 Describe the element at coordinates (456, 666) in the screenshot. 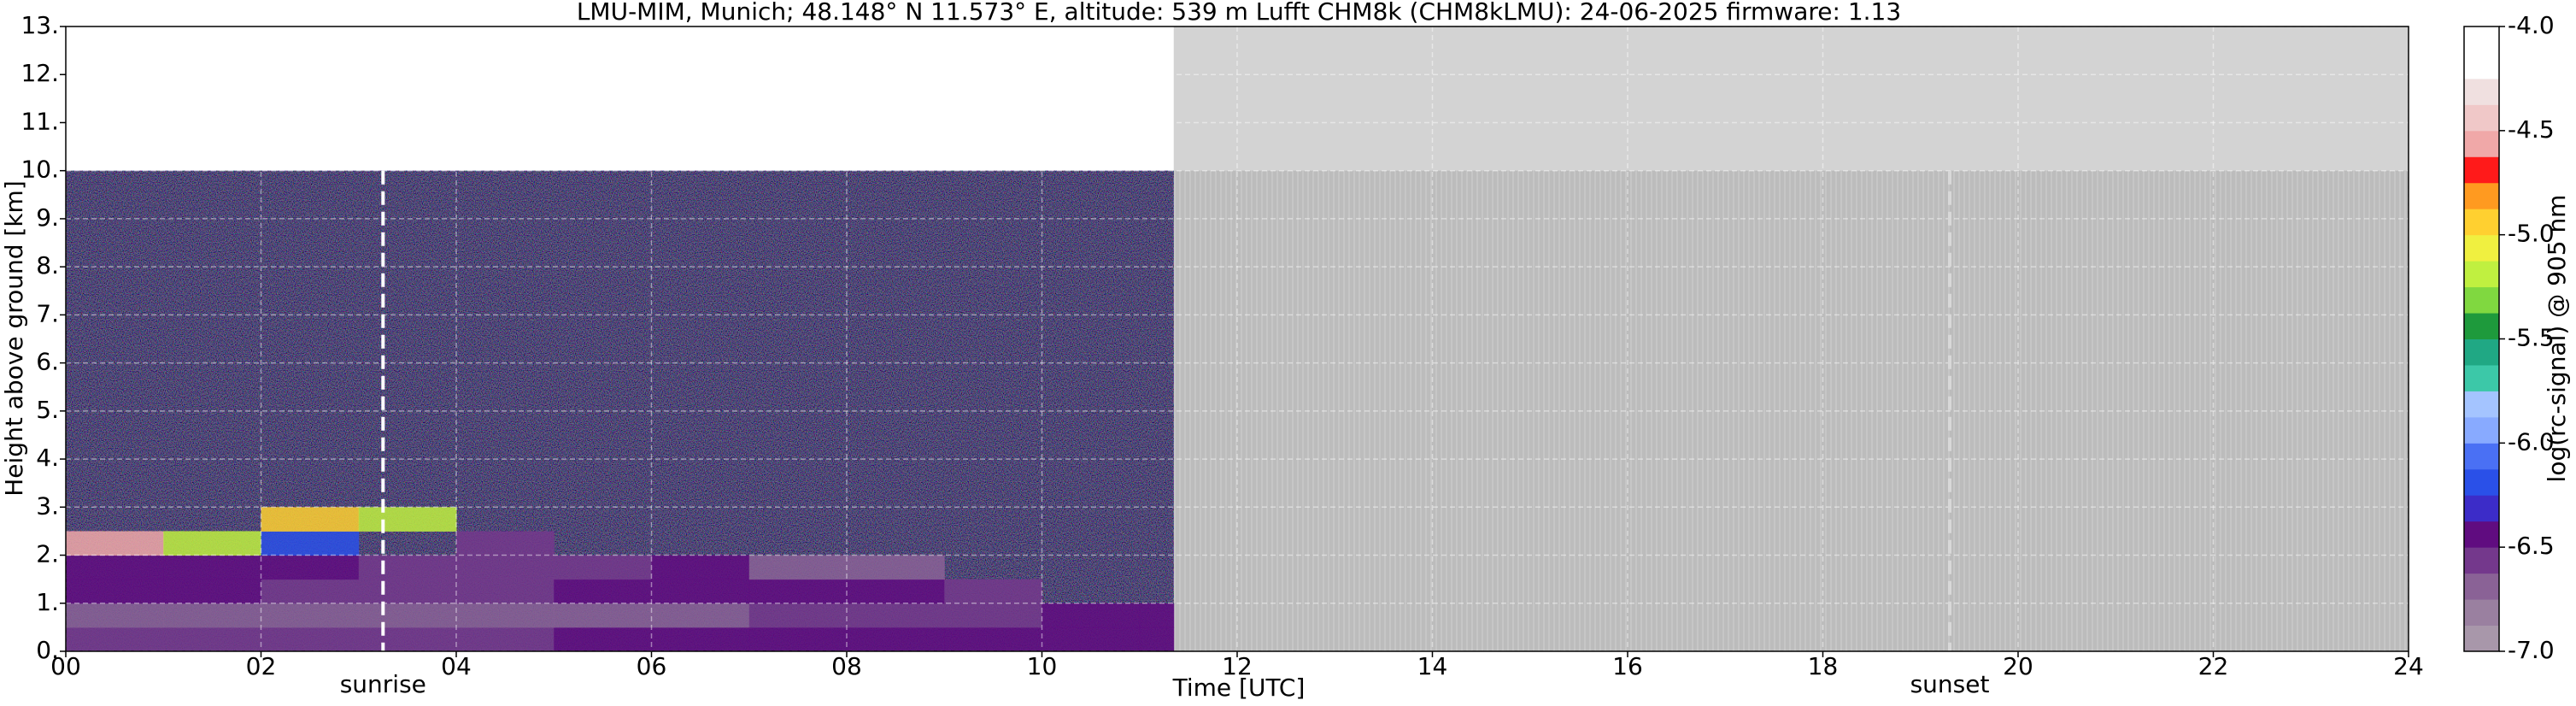

I see `x-tick-label: 04` at that location.